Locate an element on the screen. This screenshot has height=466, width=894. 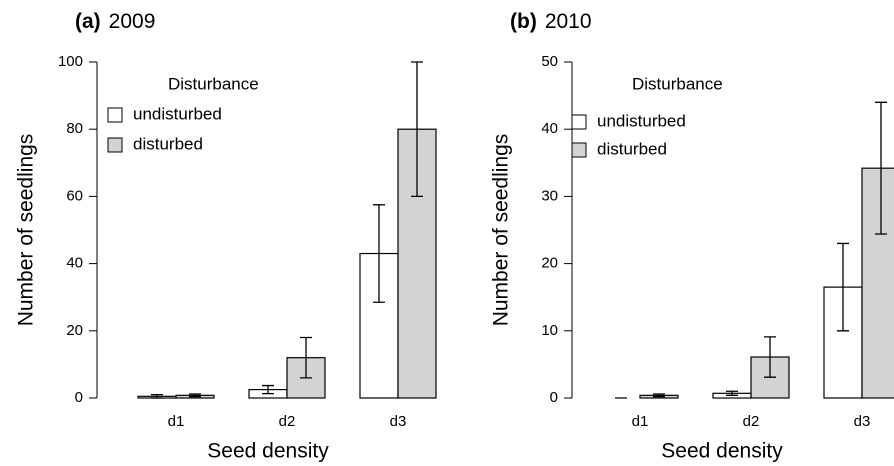
panel-title: (a) 2009 is located at coordinates (115, 21).